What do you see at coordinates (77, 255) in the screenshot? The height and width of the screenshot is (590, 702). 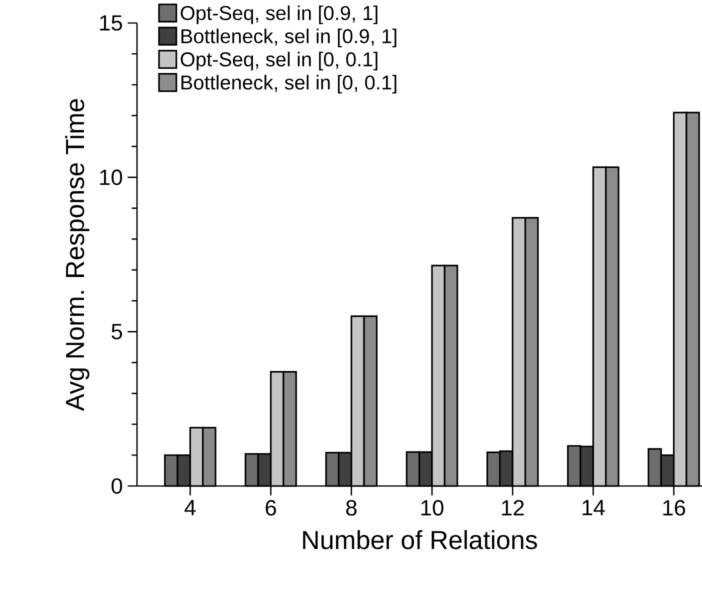 I see `y-axis-title: Avg Norm. Response Time` at bounding box center [77, 255].